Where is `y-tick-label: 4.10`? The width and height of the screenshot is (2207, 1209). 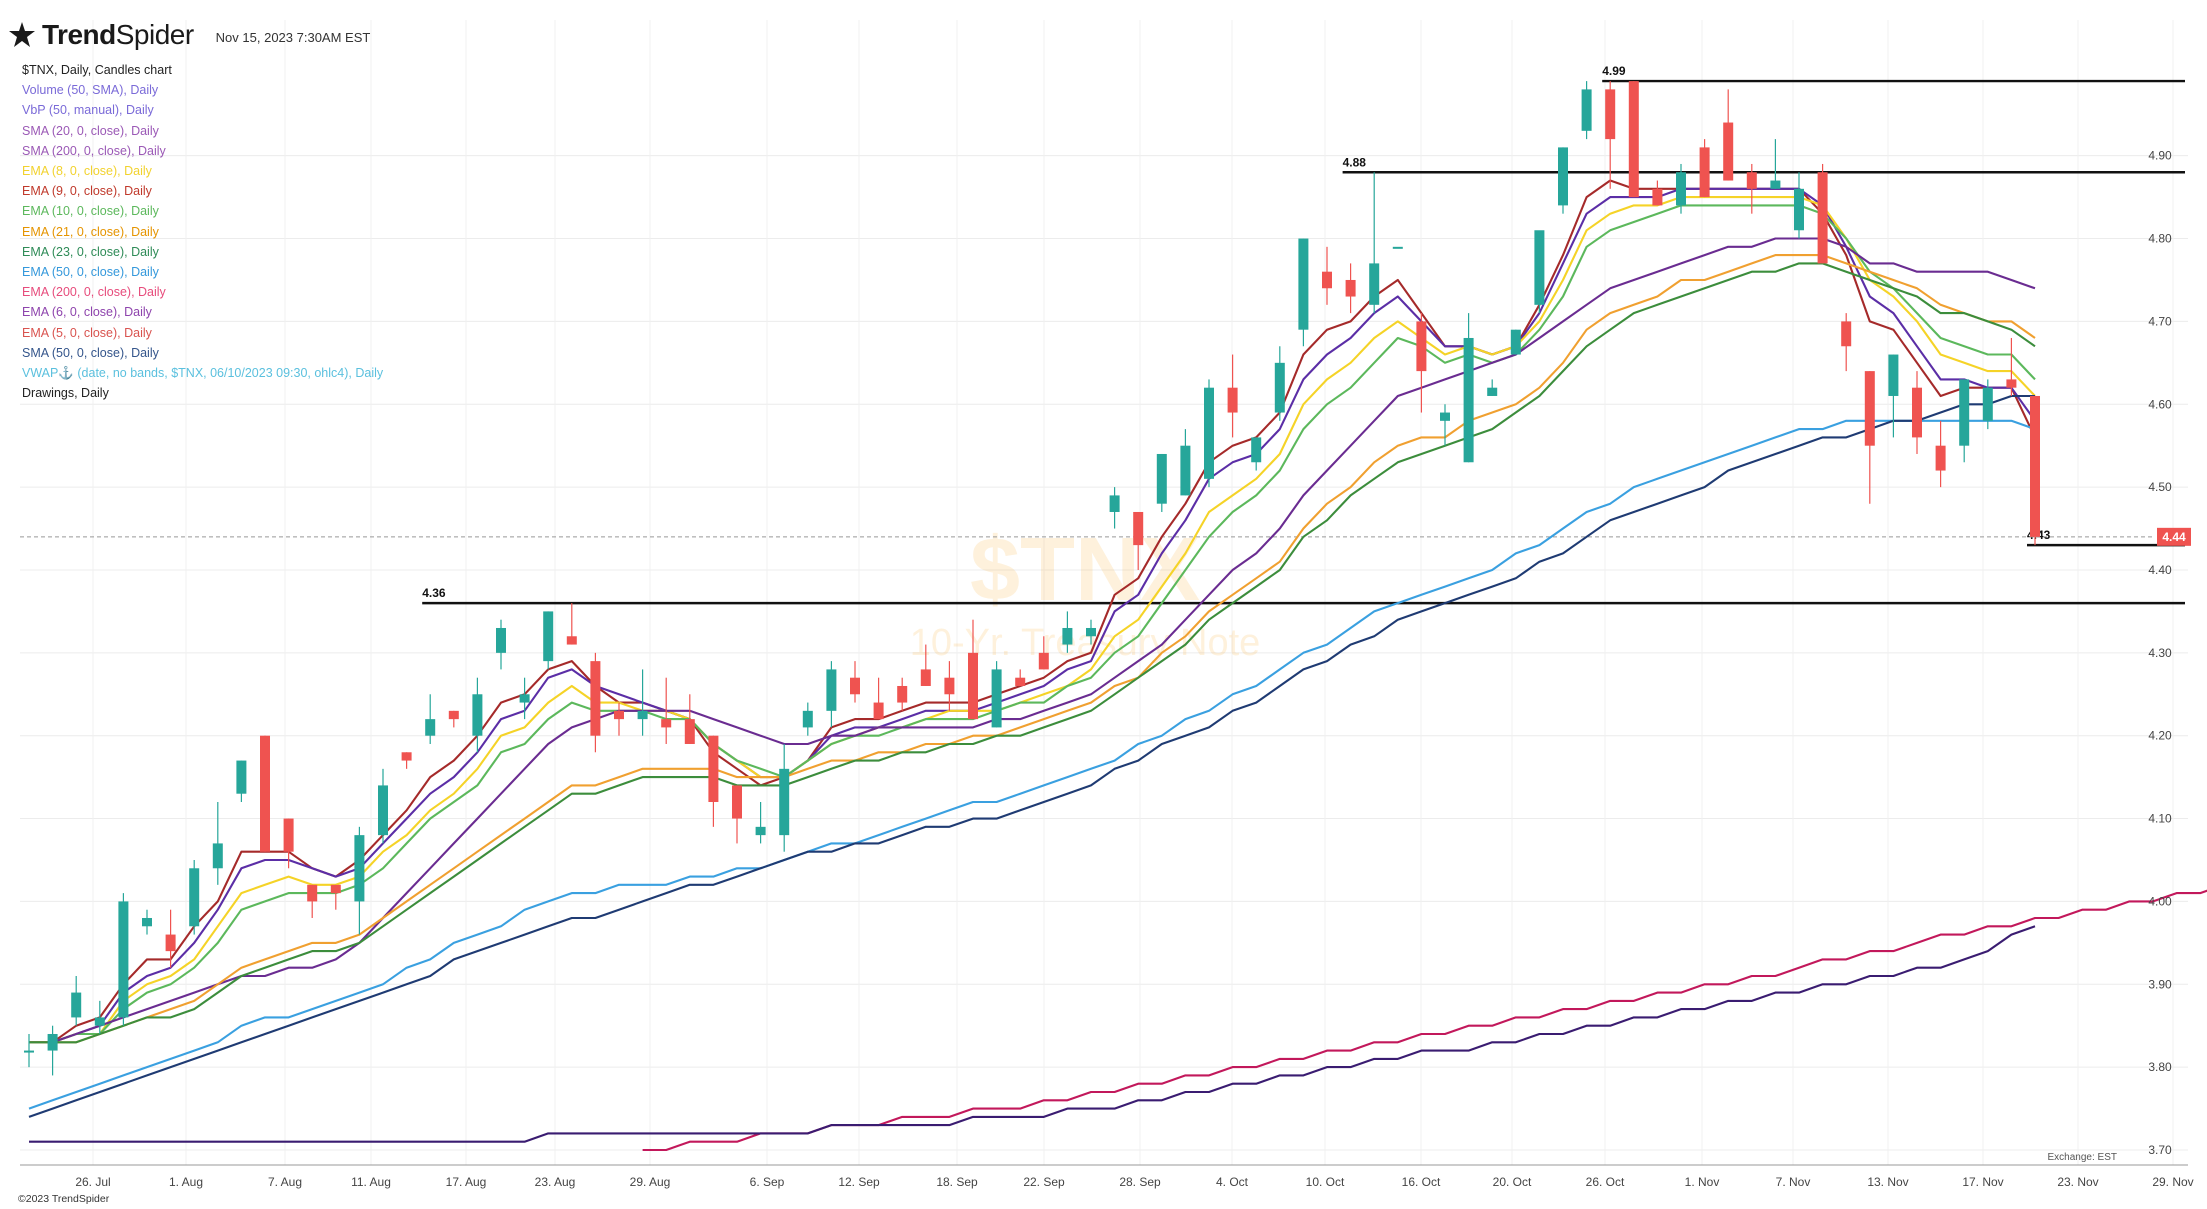
y-tick-label: 4.10 is located at coordinates (2160, 819).